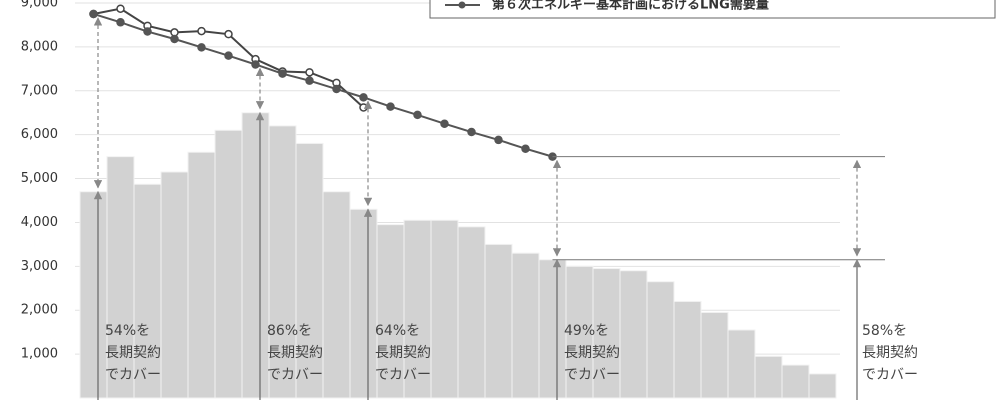 This screenshot has height=400, width=1000. Describe the element at coordinates (397, 331) in the screenshot. I see `annotation: 64%を` at that location.